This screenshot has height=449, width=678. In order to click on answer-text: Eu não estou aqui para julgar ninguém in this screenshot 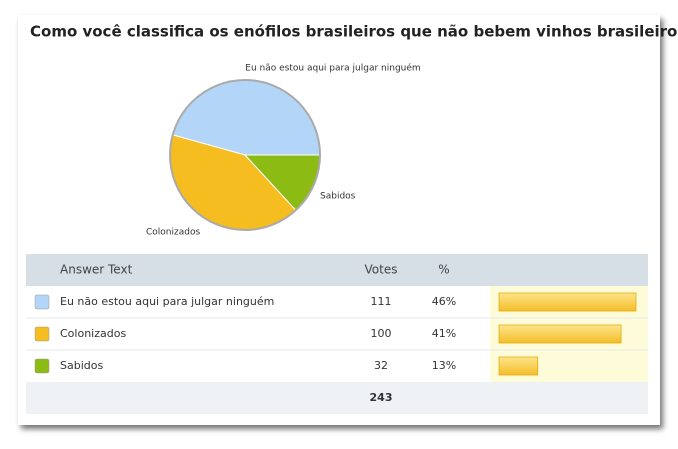, I will do `click(167, 301)`.